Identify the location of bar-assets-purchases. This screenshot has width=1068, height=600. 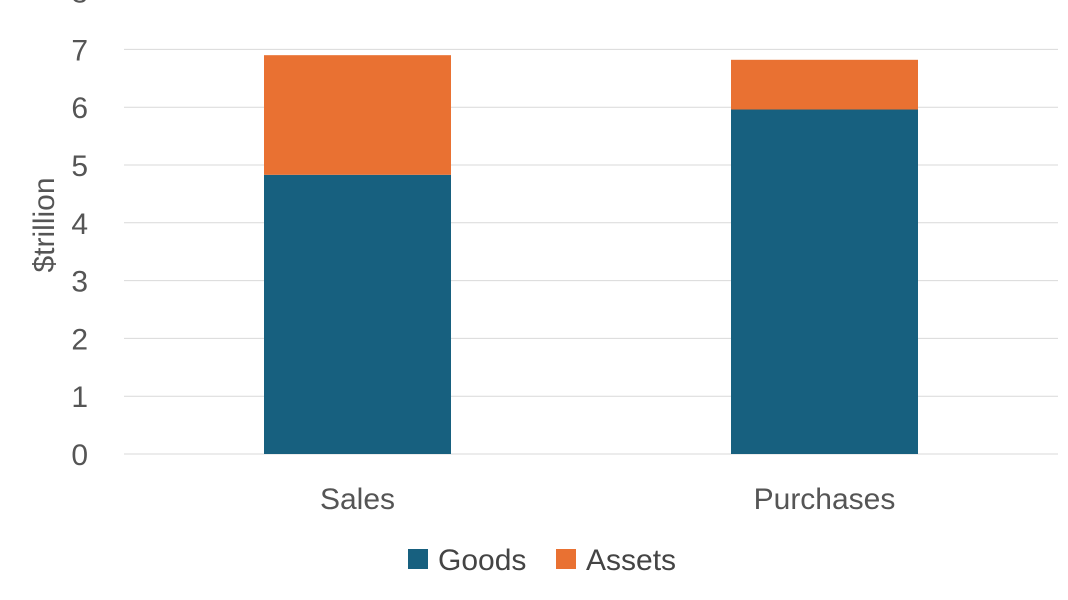
(824, 84).